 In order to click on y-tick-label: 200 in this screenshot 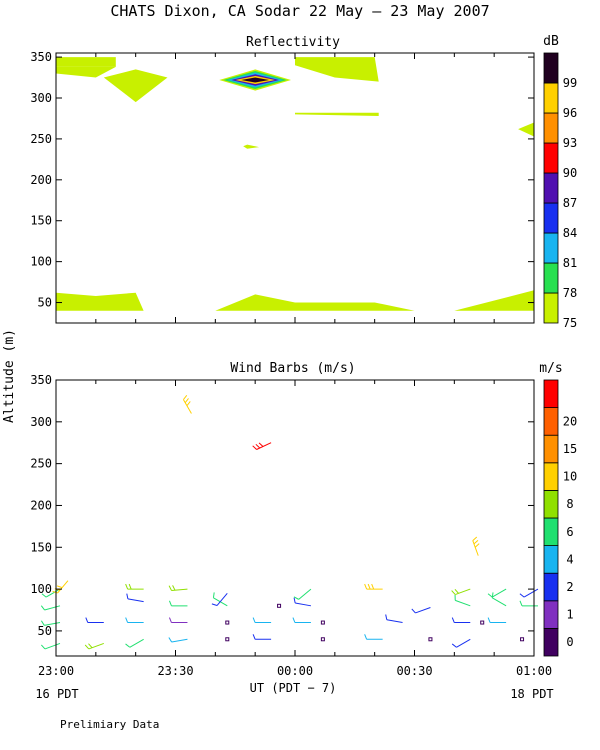, I will do `click(41, 505)`.